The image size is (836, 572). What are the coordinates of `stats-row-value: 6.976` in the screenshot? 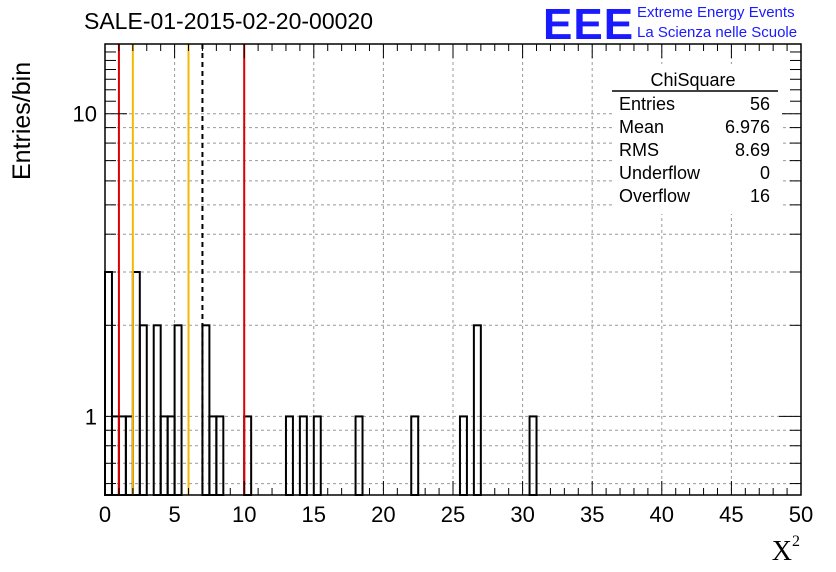 It's located at (747, 127).